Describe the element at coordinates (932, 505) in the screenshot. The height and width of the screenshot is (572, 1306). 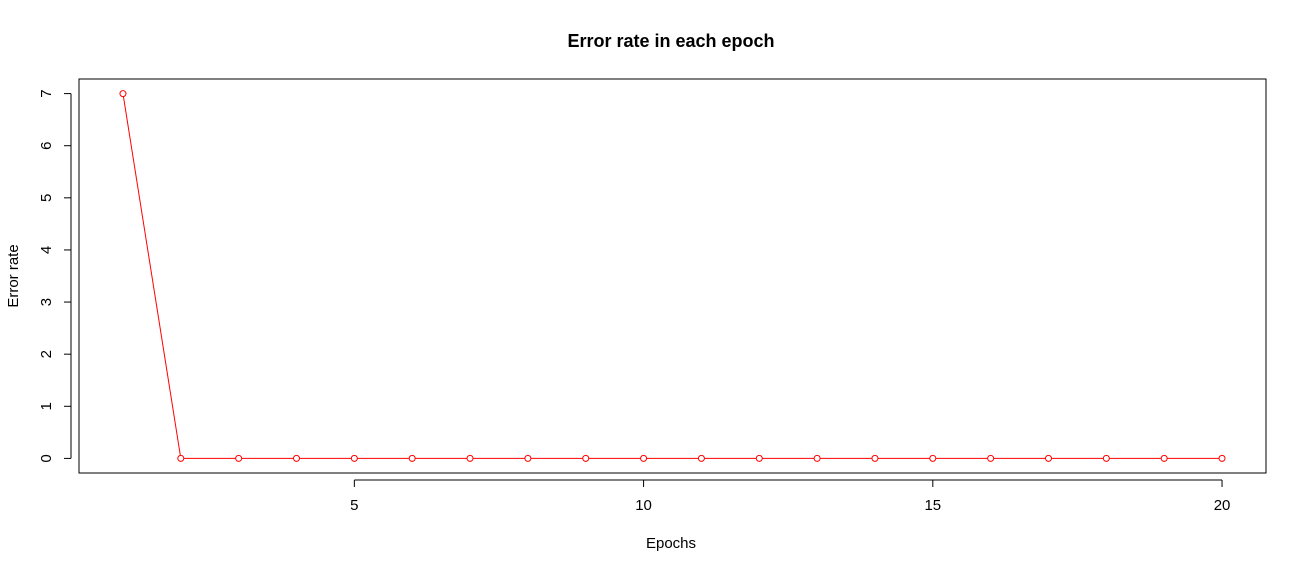
I see `x-tick-label: 15` at that location.